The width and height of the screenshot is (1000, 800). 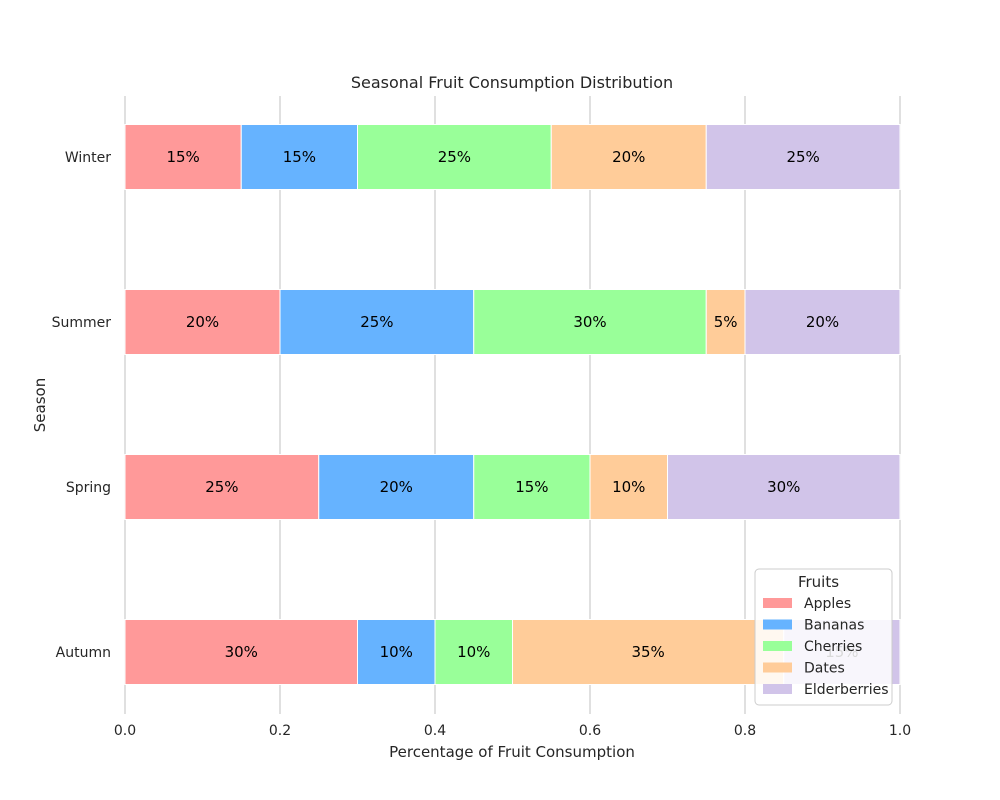 What do you see at coordinates (83, 653) in the screenshot?
I see `y-tick-label: Autumn` at bounding box center [83, 653].